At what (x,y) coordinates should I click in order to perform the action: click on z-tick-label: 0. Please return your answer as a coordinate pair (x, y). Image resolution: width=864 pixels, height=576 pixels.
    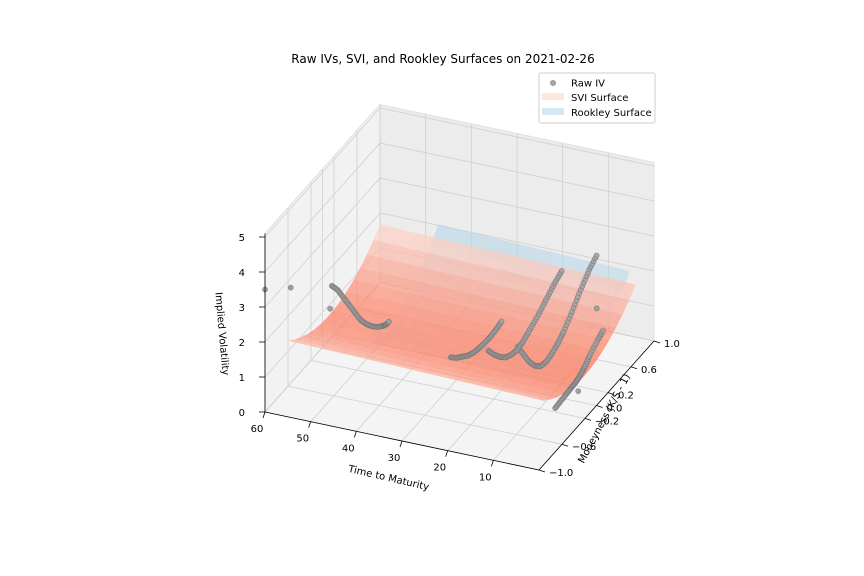
    Looking at the image, I should click on (242, 413).